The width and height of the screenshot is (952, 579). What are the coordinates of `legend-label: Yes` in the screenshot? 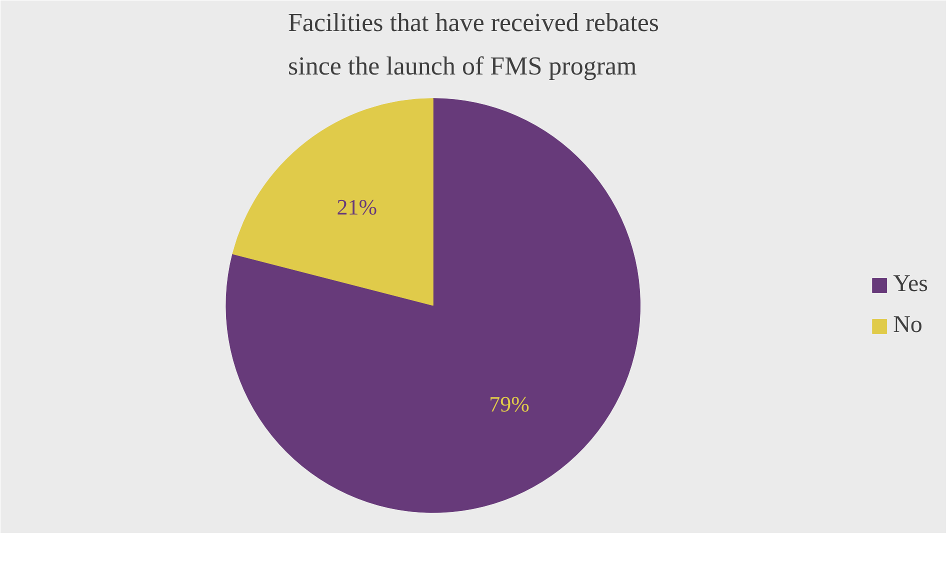 It's located at (910, 284).